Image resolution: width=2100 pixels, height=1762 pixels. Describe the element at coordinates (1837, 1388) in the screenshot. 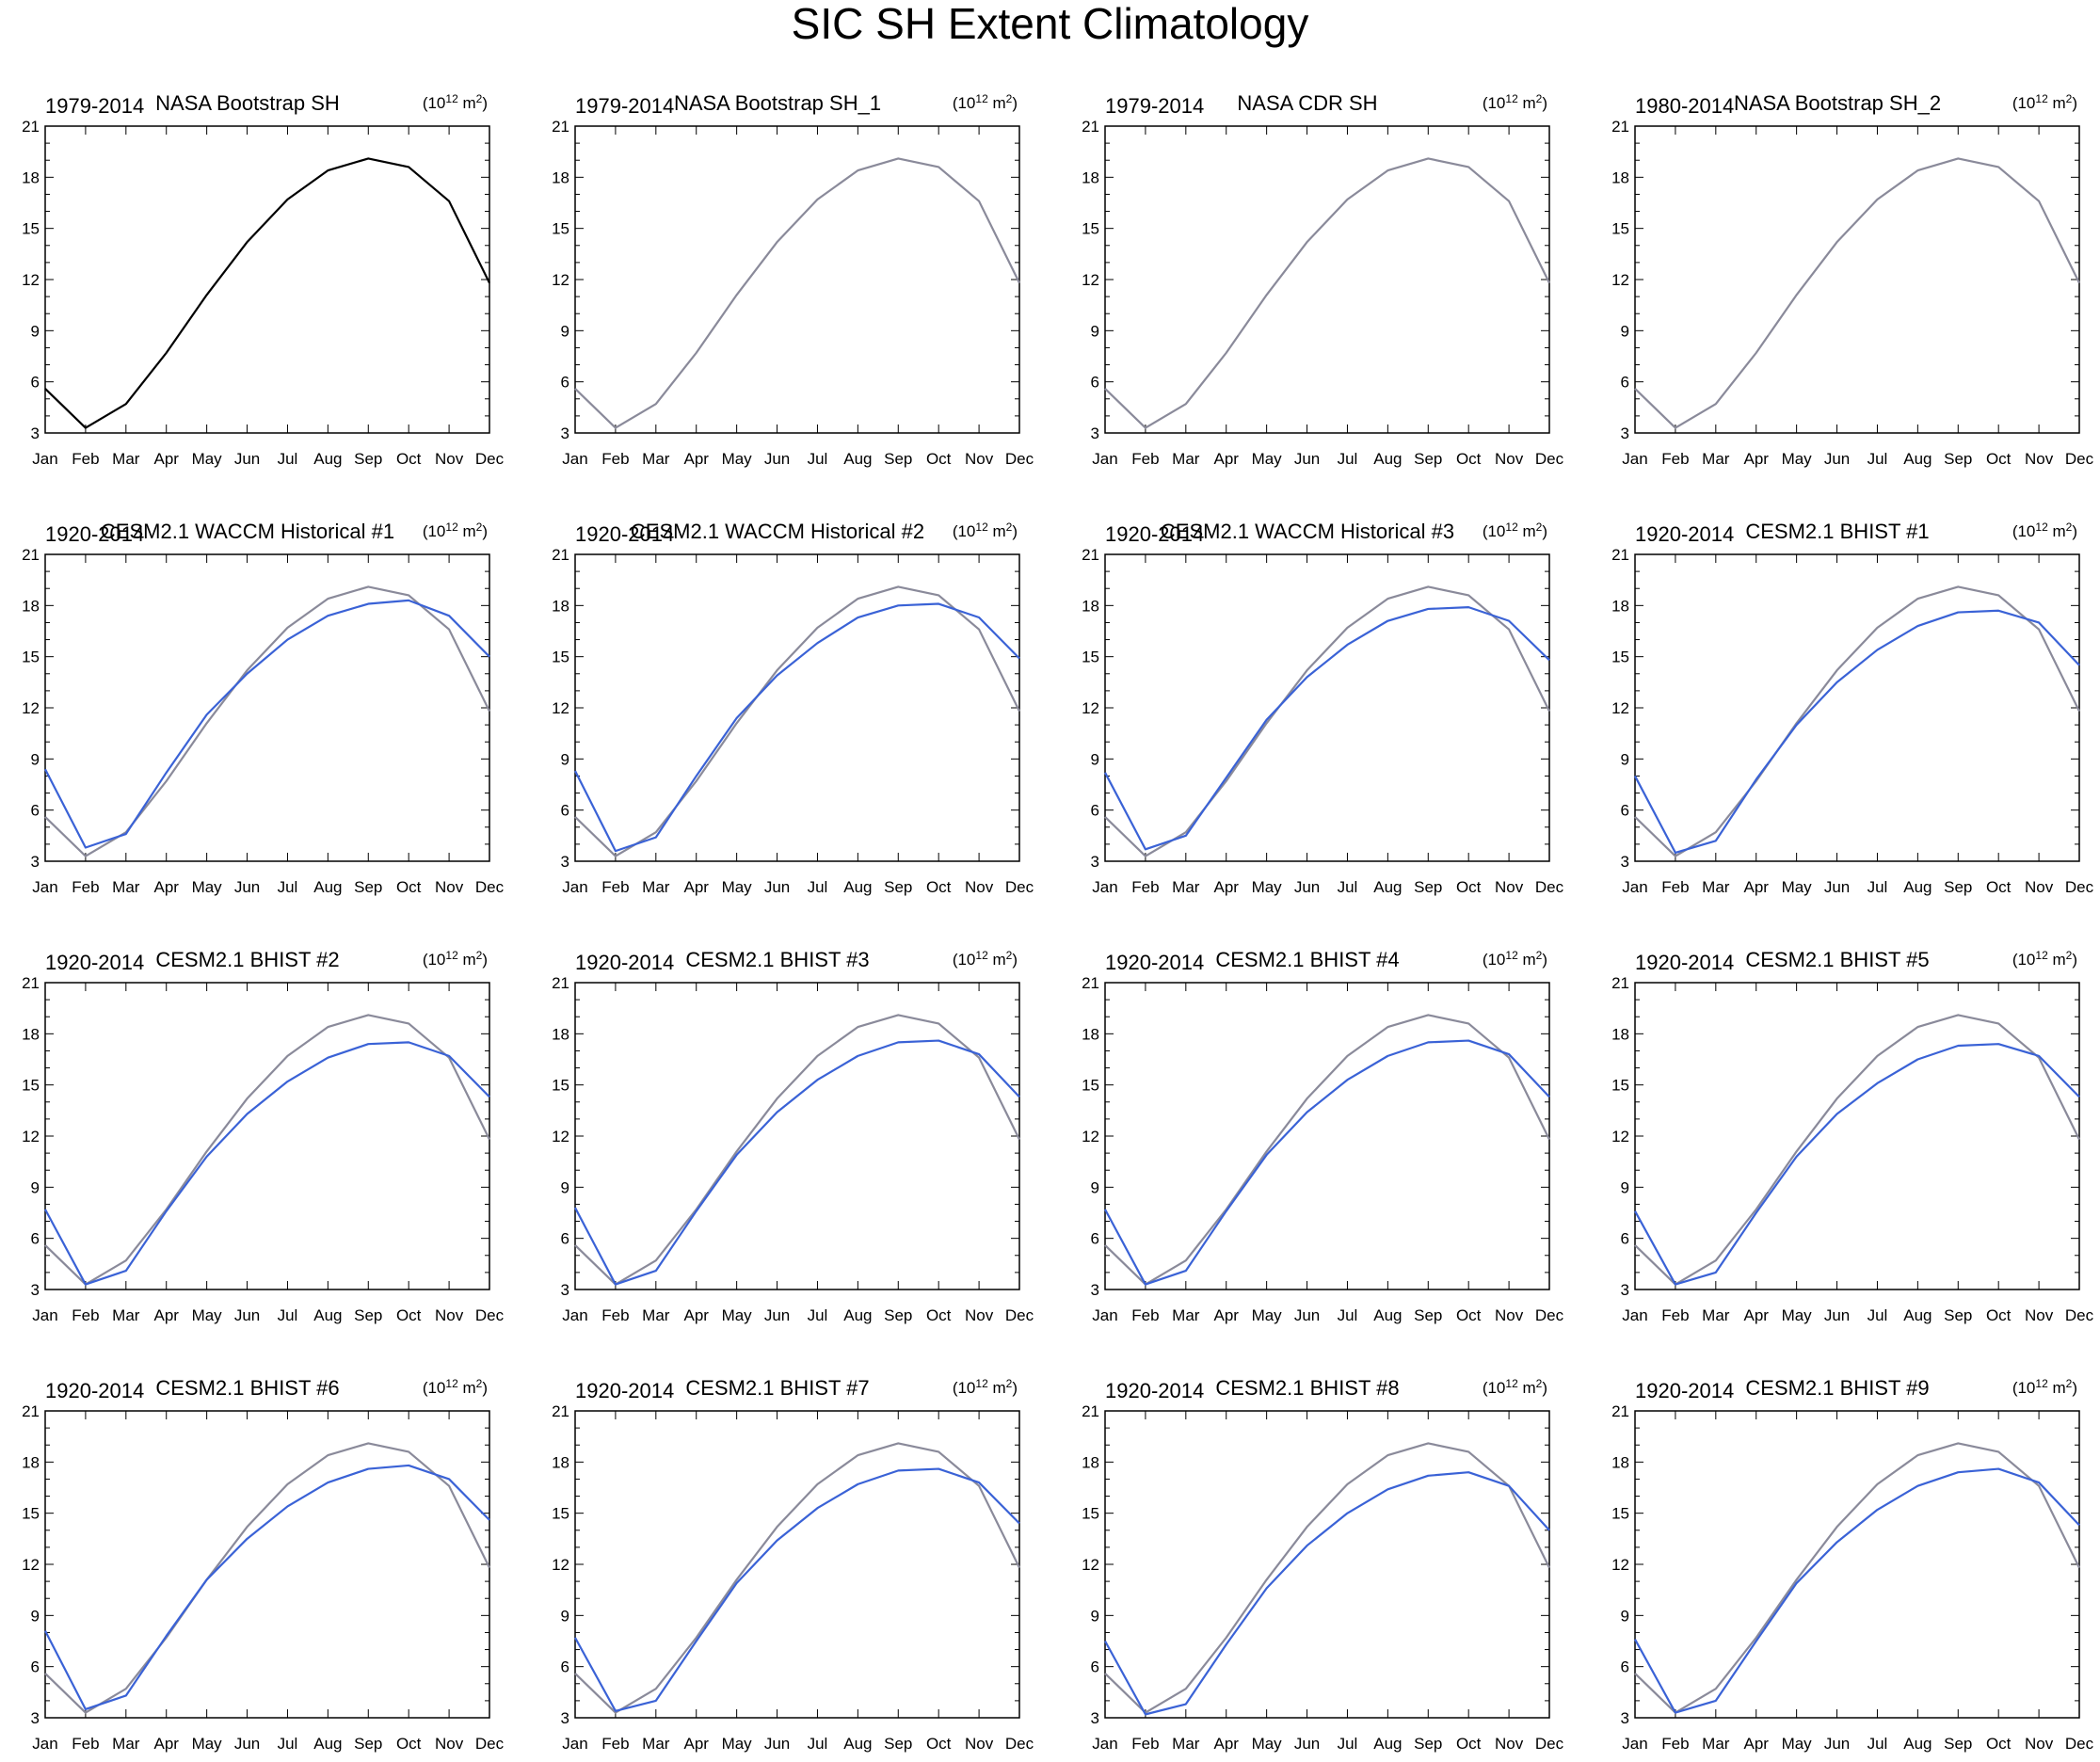

I see `panel-title: CESM2.1 BHIST #9` at that location.